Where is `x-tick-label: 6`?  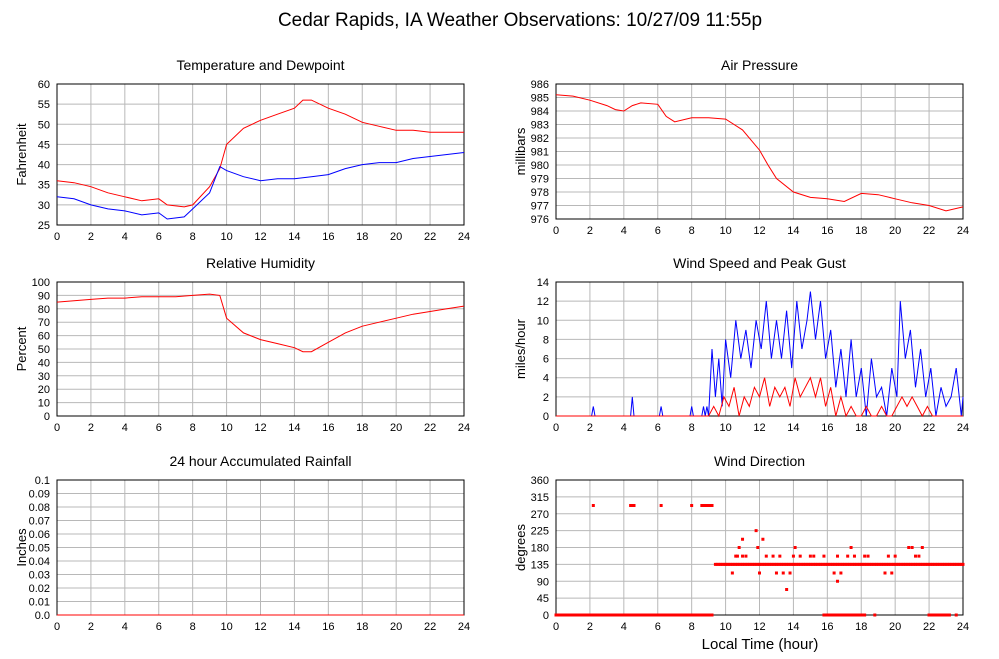 x-tick-label: 6 is located at coordinates (658, 428).